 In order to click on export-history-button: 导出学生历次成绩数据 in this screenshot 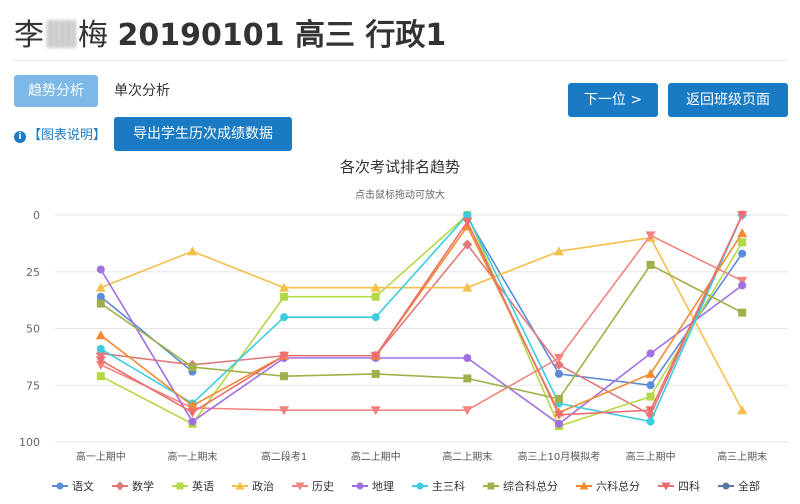, I will do `click(203, 134)`.